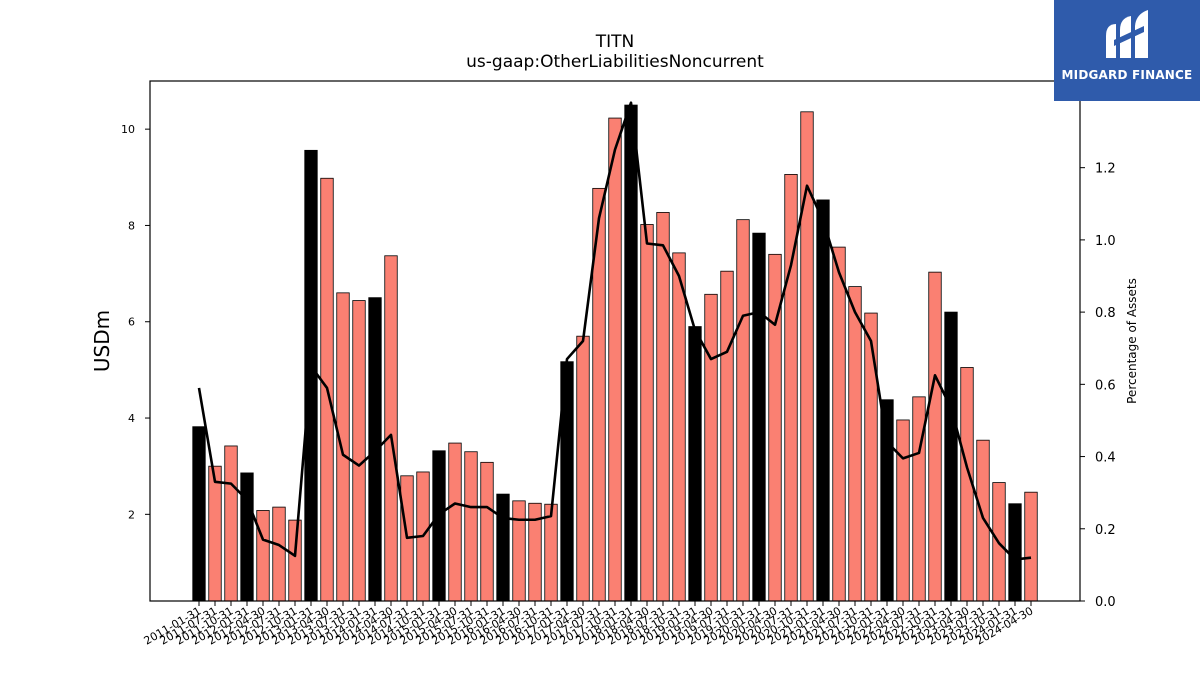 This screenshot has height=675, width=1200. Describe the element at coordinates (1105, 530) in the screenshot. I see `right-tick-label: 0.2` at that location.